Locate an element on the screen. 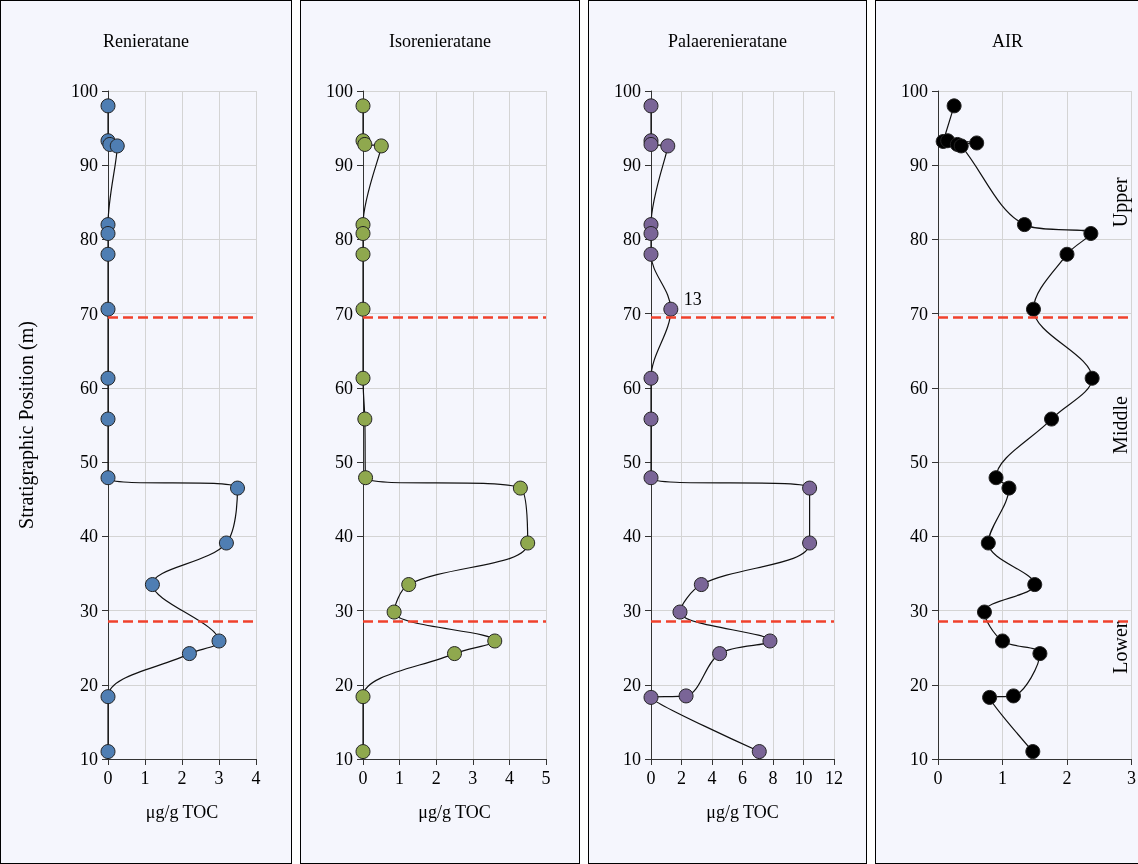 This screenshot has width=1138, height=864. y-tick-label: 50 is located at coordinates (919, 462).